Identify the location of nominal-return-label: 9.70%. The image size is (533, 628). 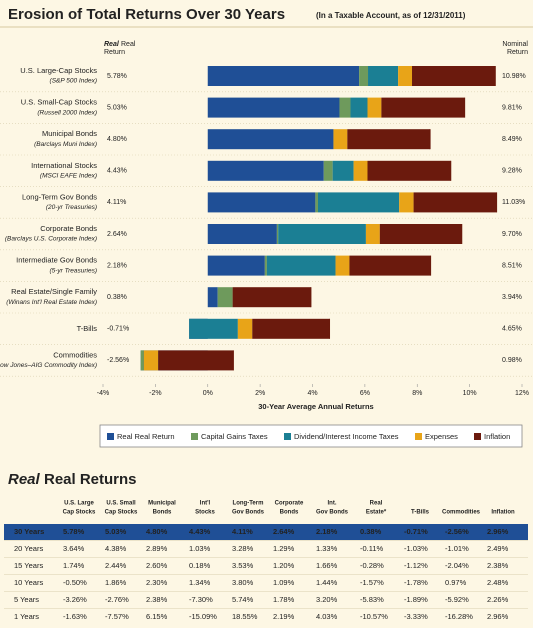
(512, 234).